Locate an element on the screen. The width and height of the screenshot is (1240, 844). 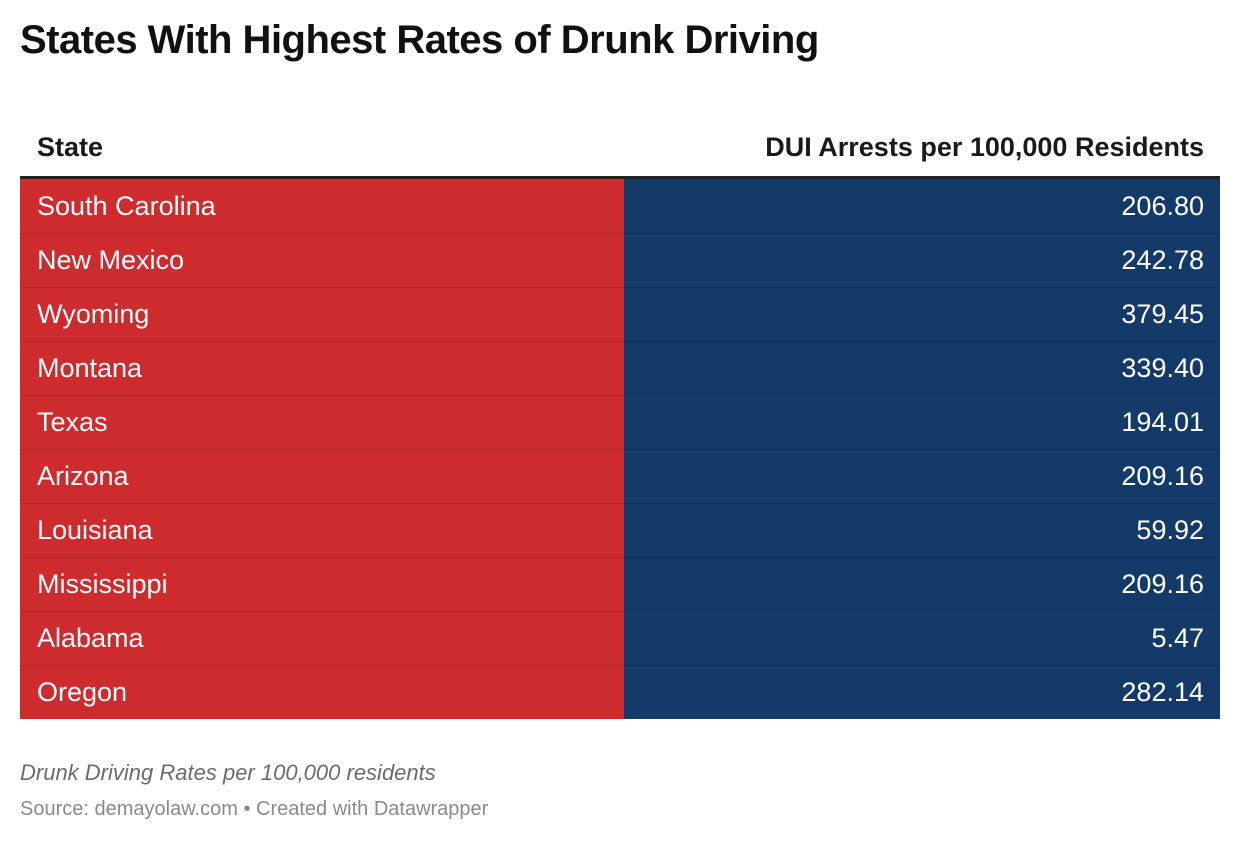
table-row: Oregon 282.14 is located at coordinates (620, 692).